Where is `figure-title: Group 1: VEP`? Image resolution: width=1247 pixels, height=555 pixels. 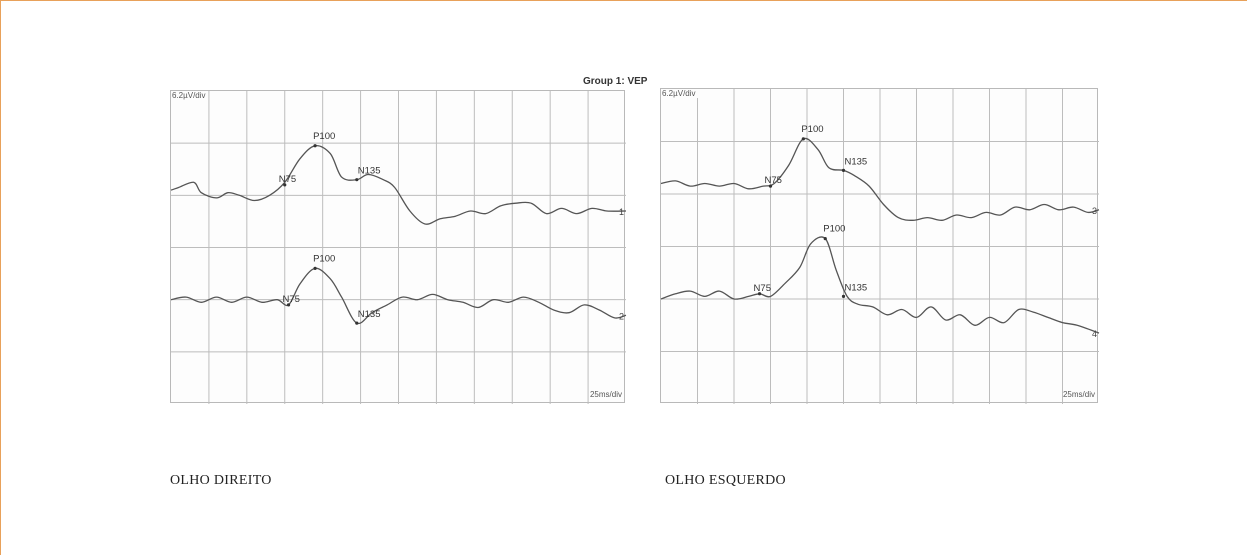 figure-title: Group 1: VEP is located at coordinates (615, 81).